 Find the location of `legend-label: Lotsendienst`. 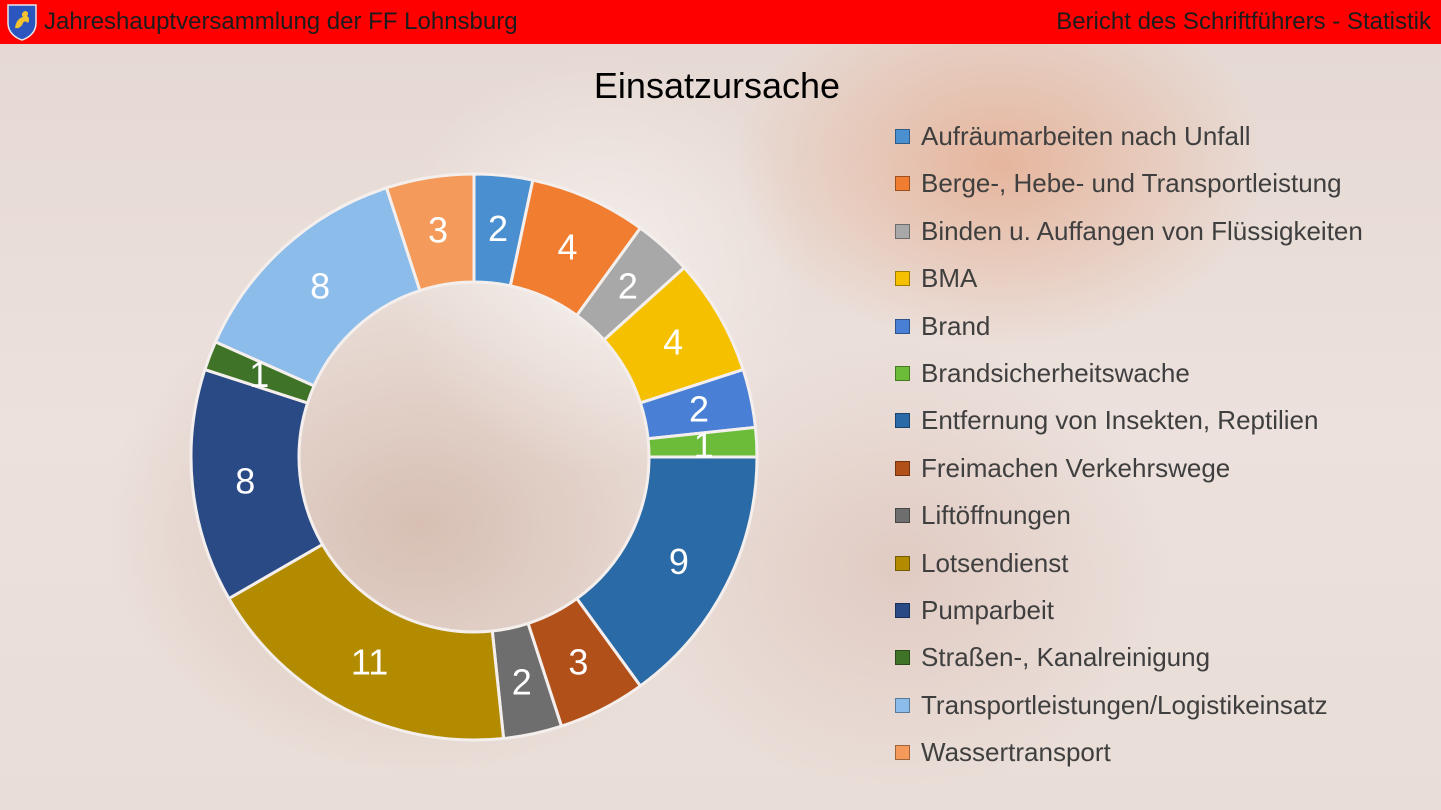

legend-label: Lotsendienst is located at coordinates (995, 562).